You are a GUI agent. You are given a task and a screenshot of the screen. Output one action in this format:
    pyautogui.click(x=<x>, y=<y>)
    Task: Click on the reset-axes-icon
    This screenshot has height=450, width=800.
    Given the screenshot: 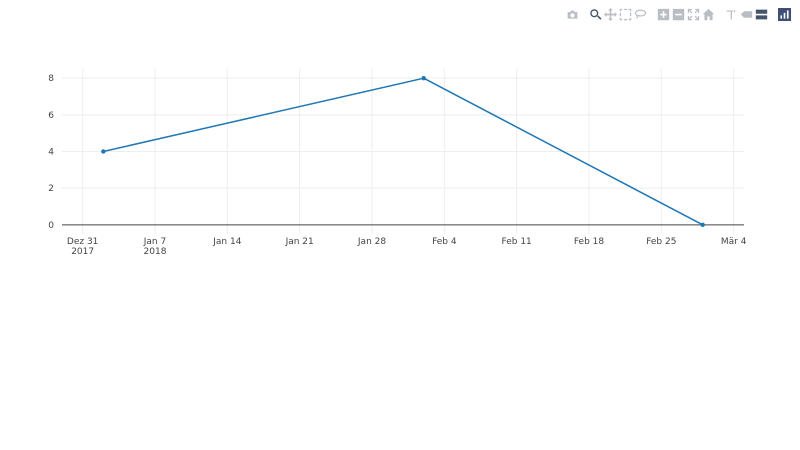 What is the action you would take?
    pyautogui.click(x=708, y=14)
    